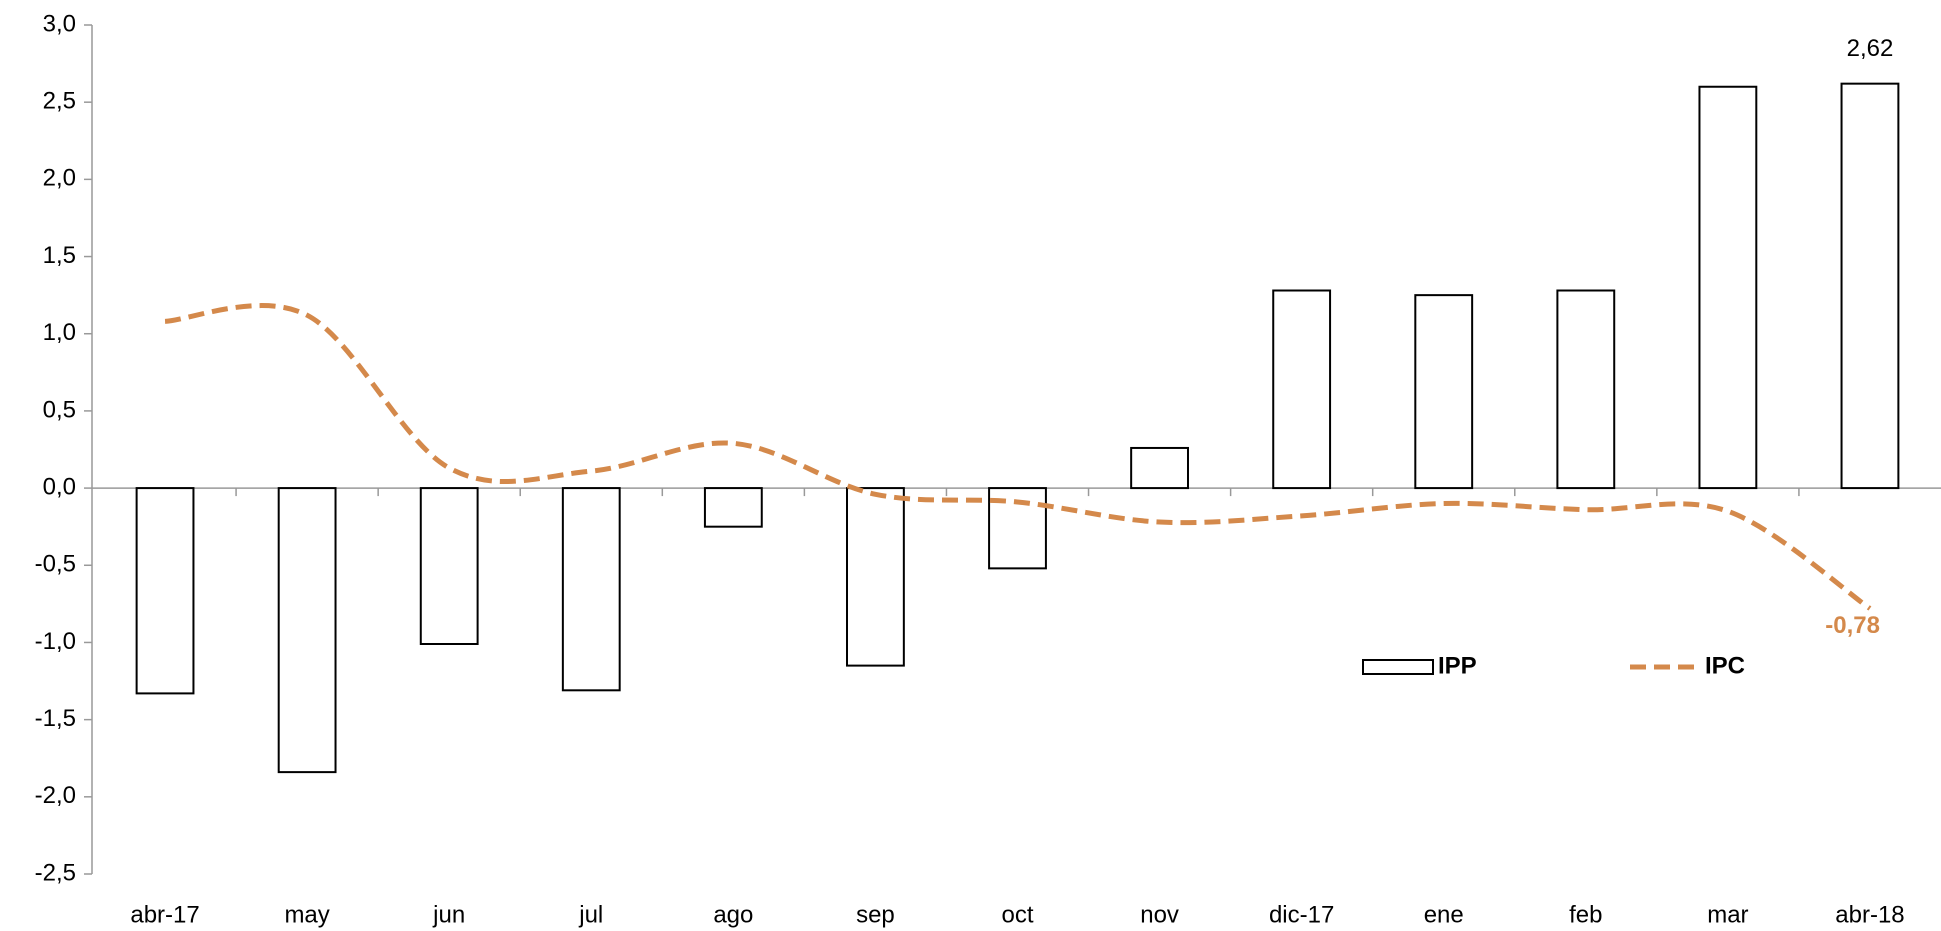 This screenshot has height=931, width=1941. What do you see at coordinates (164, 914) in the screenshot?
I see `x-tick-label: abr-17` at bounding box center [164, 914].